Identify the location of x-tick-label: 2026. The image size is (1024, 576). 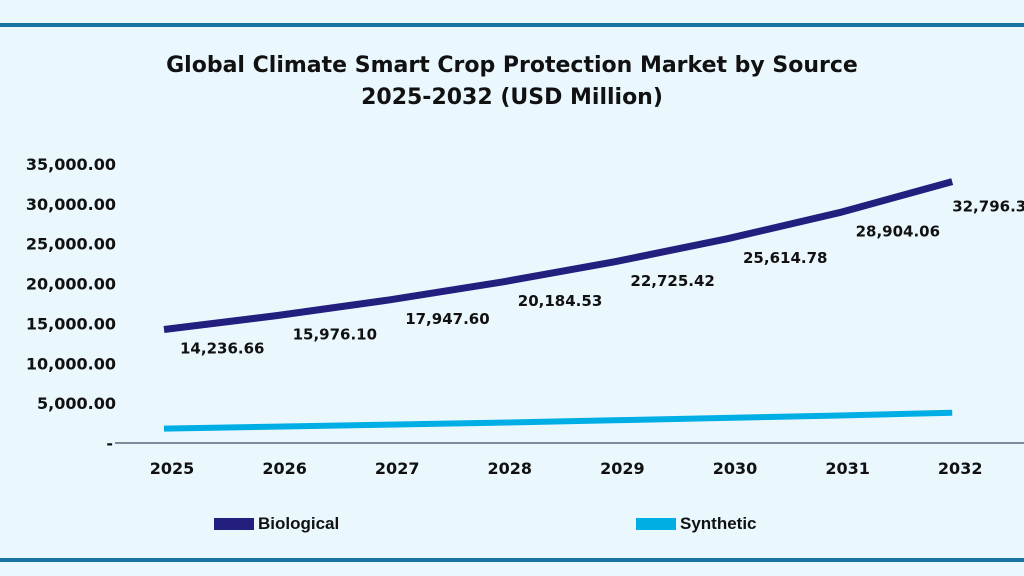
(284, 468).